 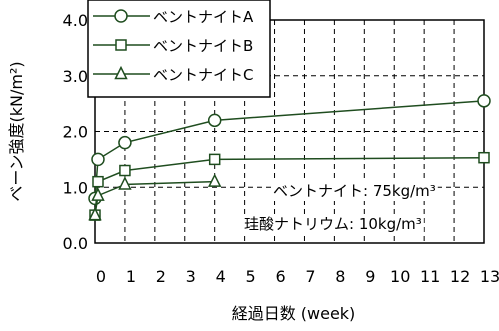 I want to click on legend: ベントナイトA ベントナイトB ベントナイトC, so click(x=179, y=49).